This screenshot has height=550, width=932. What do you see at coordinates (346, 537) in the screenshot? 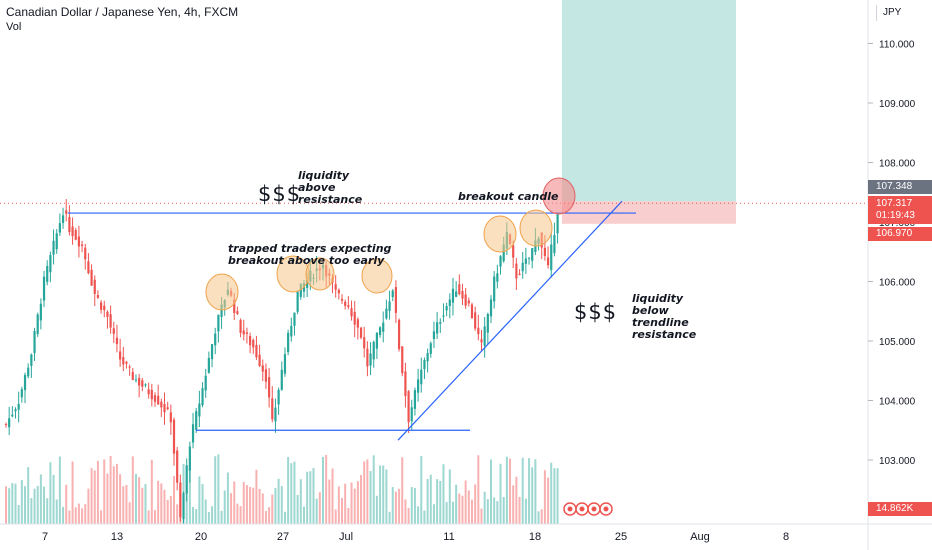
I see `x-tick-label: Jul` at bounding box center [346, 537].